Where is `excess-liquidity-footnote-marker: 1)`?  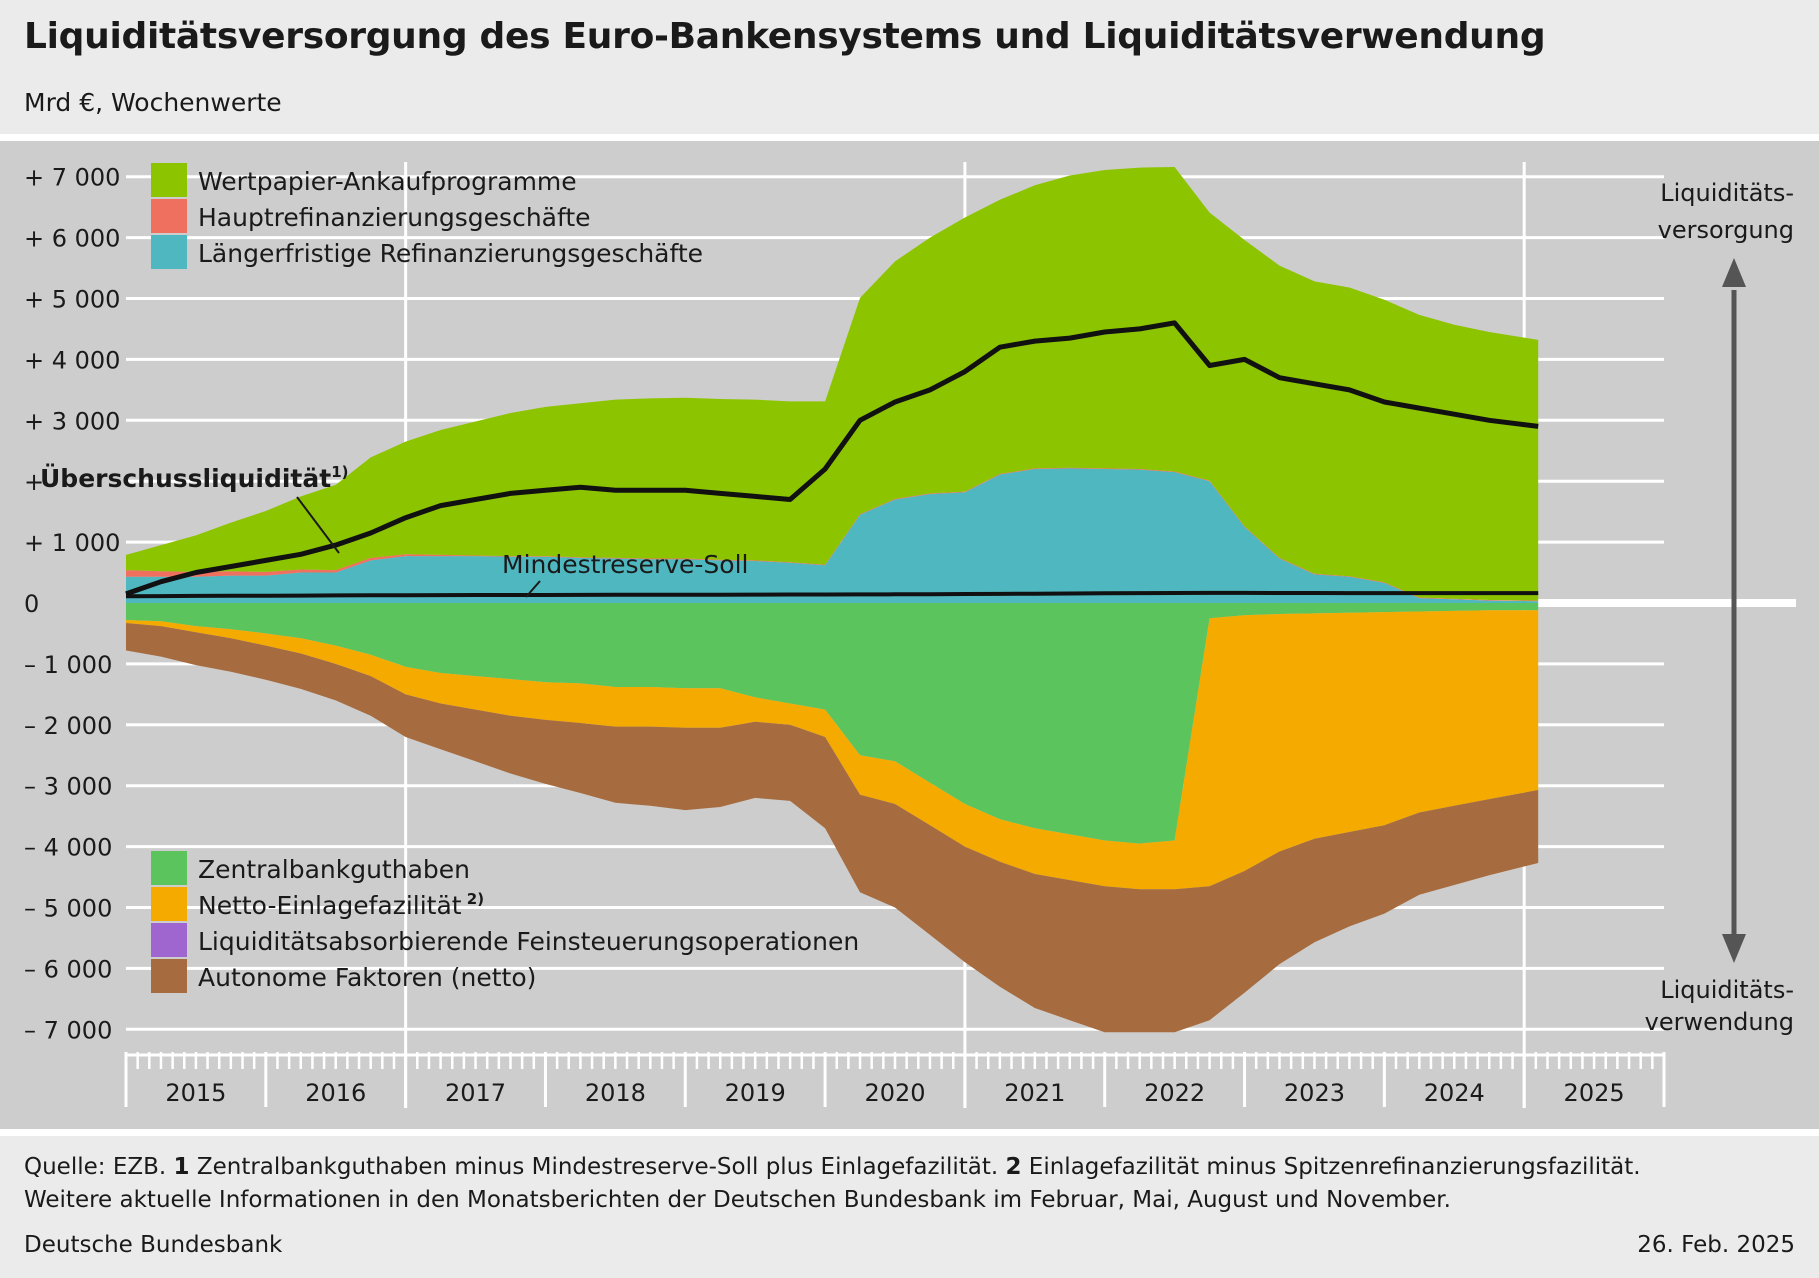 excess-liquidity-footnote-marker: 1) is located at coordinates (339, 472).